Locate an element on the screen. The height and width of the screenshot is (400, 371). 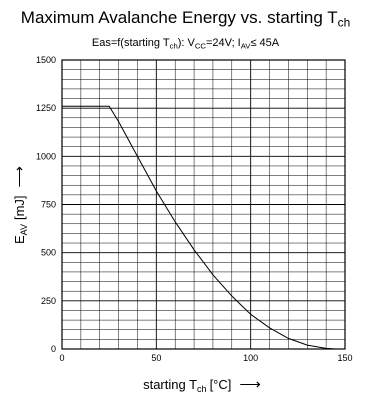
y-tick-label: 1250 is located at coordinates (46, 108).